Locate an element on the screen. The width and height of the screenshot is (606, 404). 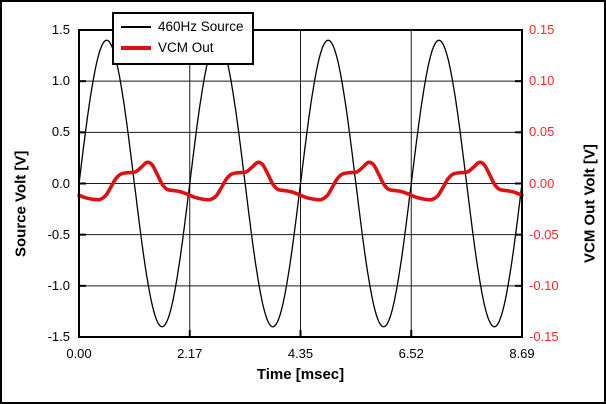
y-left-tick-label: 0.0 is located at coordinates (60, 183).